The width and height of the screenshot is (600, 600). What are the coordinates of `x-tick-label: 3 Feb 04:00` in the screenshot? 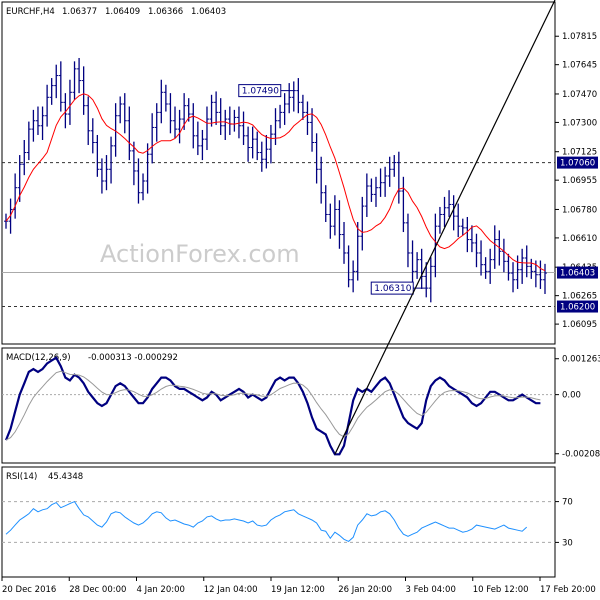 It's located at (431, 590).